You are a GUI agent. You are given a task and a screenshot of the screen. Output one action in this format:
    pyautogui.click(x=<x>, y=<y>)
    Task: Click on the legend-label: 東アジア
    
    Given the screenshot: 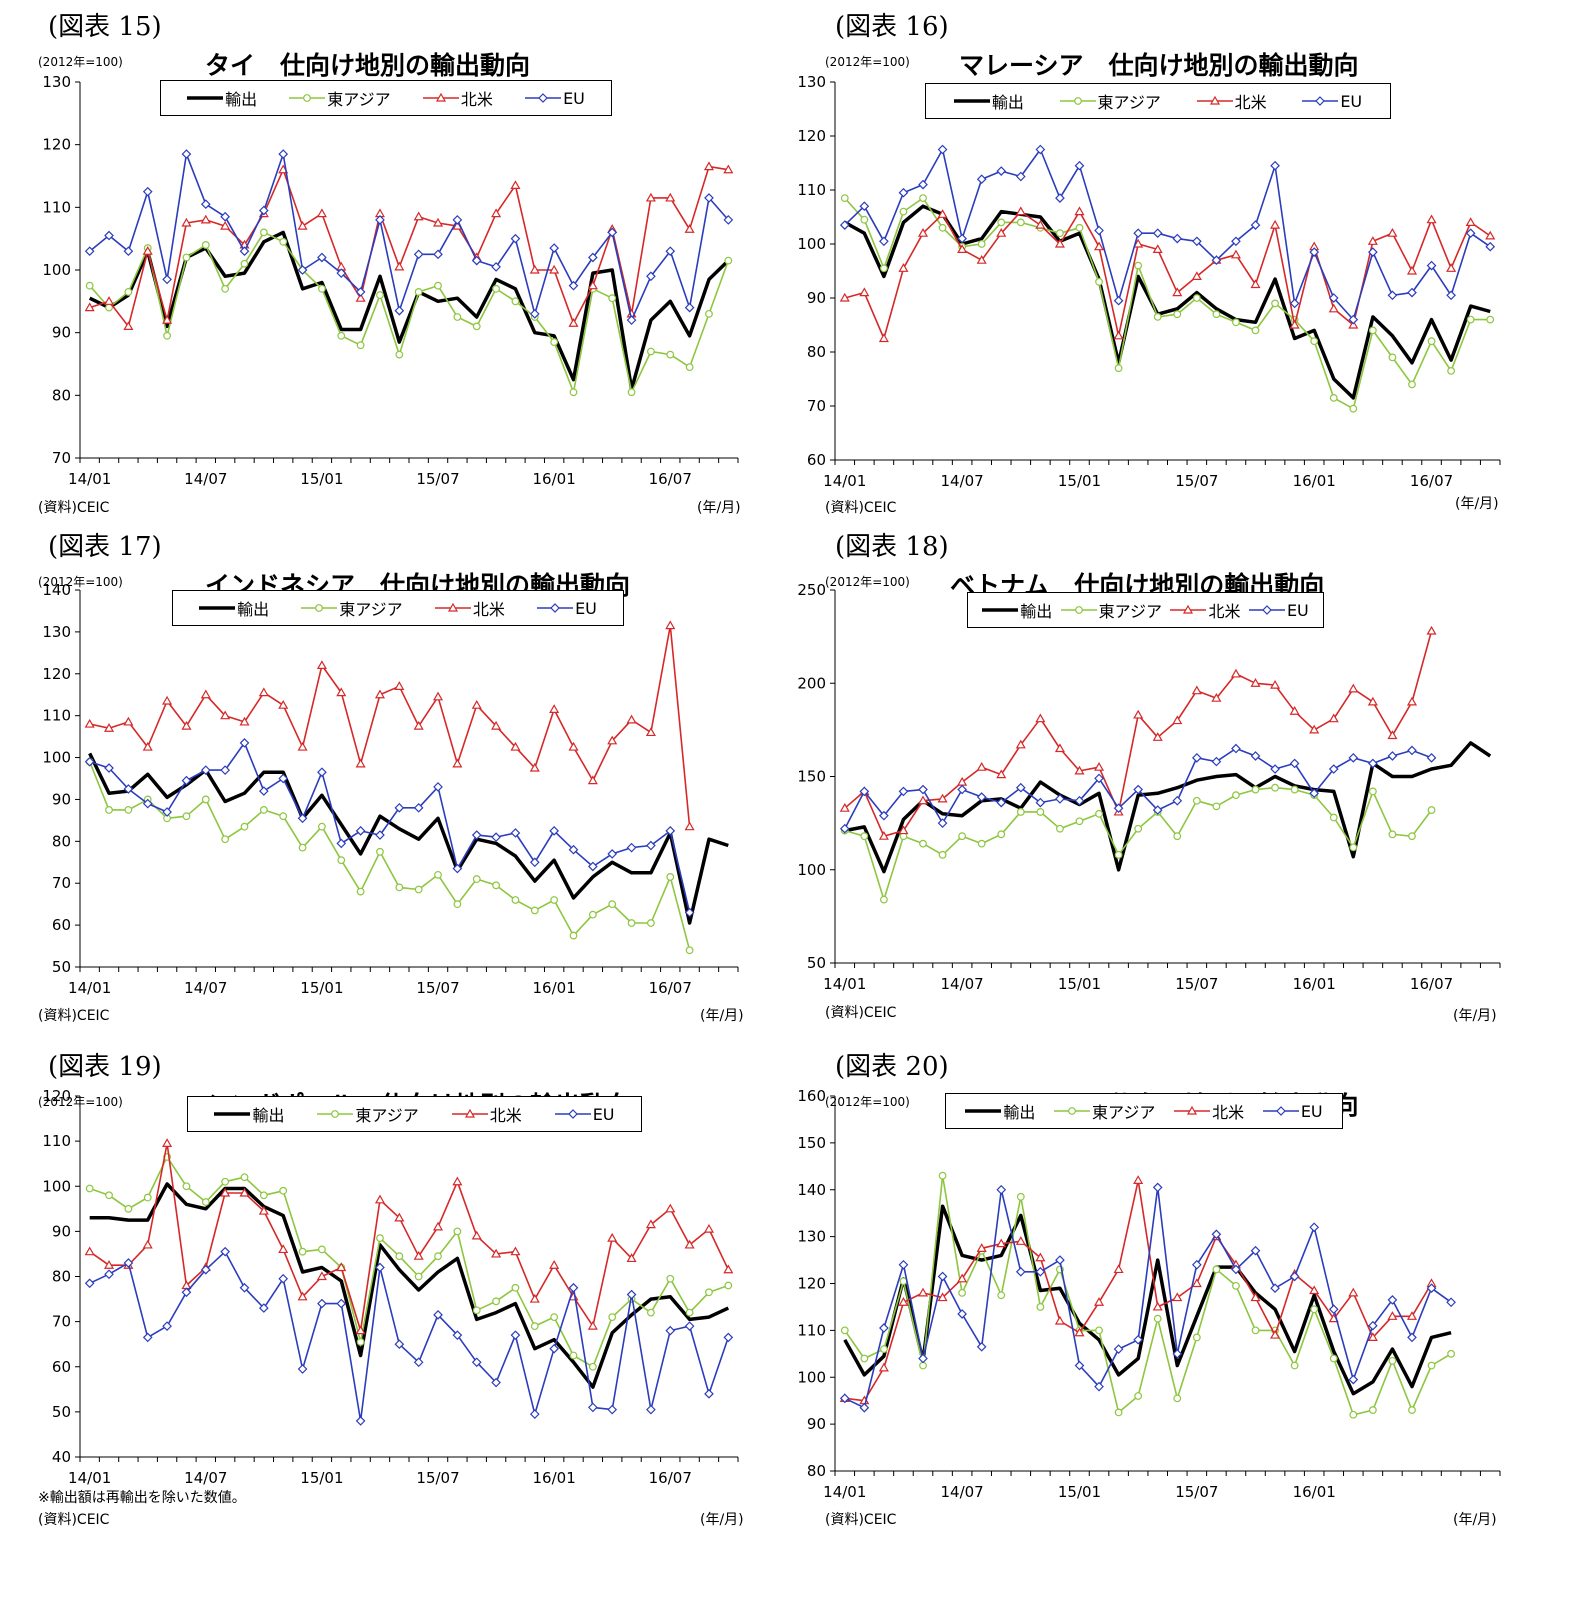 What is the action you would take?
    pyautogui.click(x=359, y=99)
    